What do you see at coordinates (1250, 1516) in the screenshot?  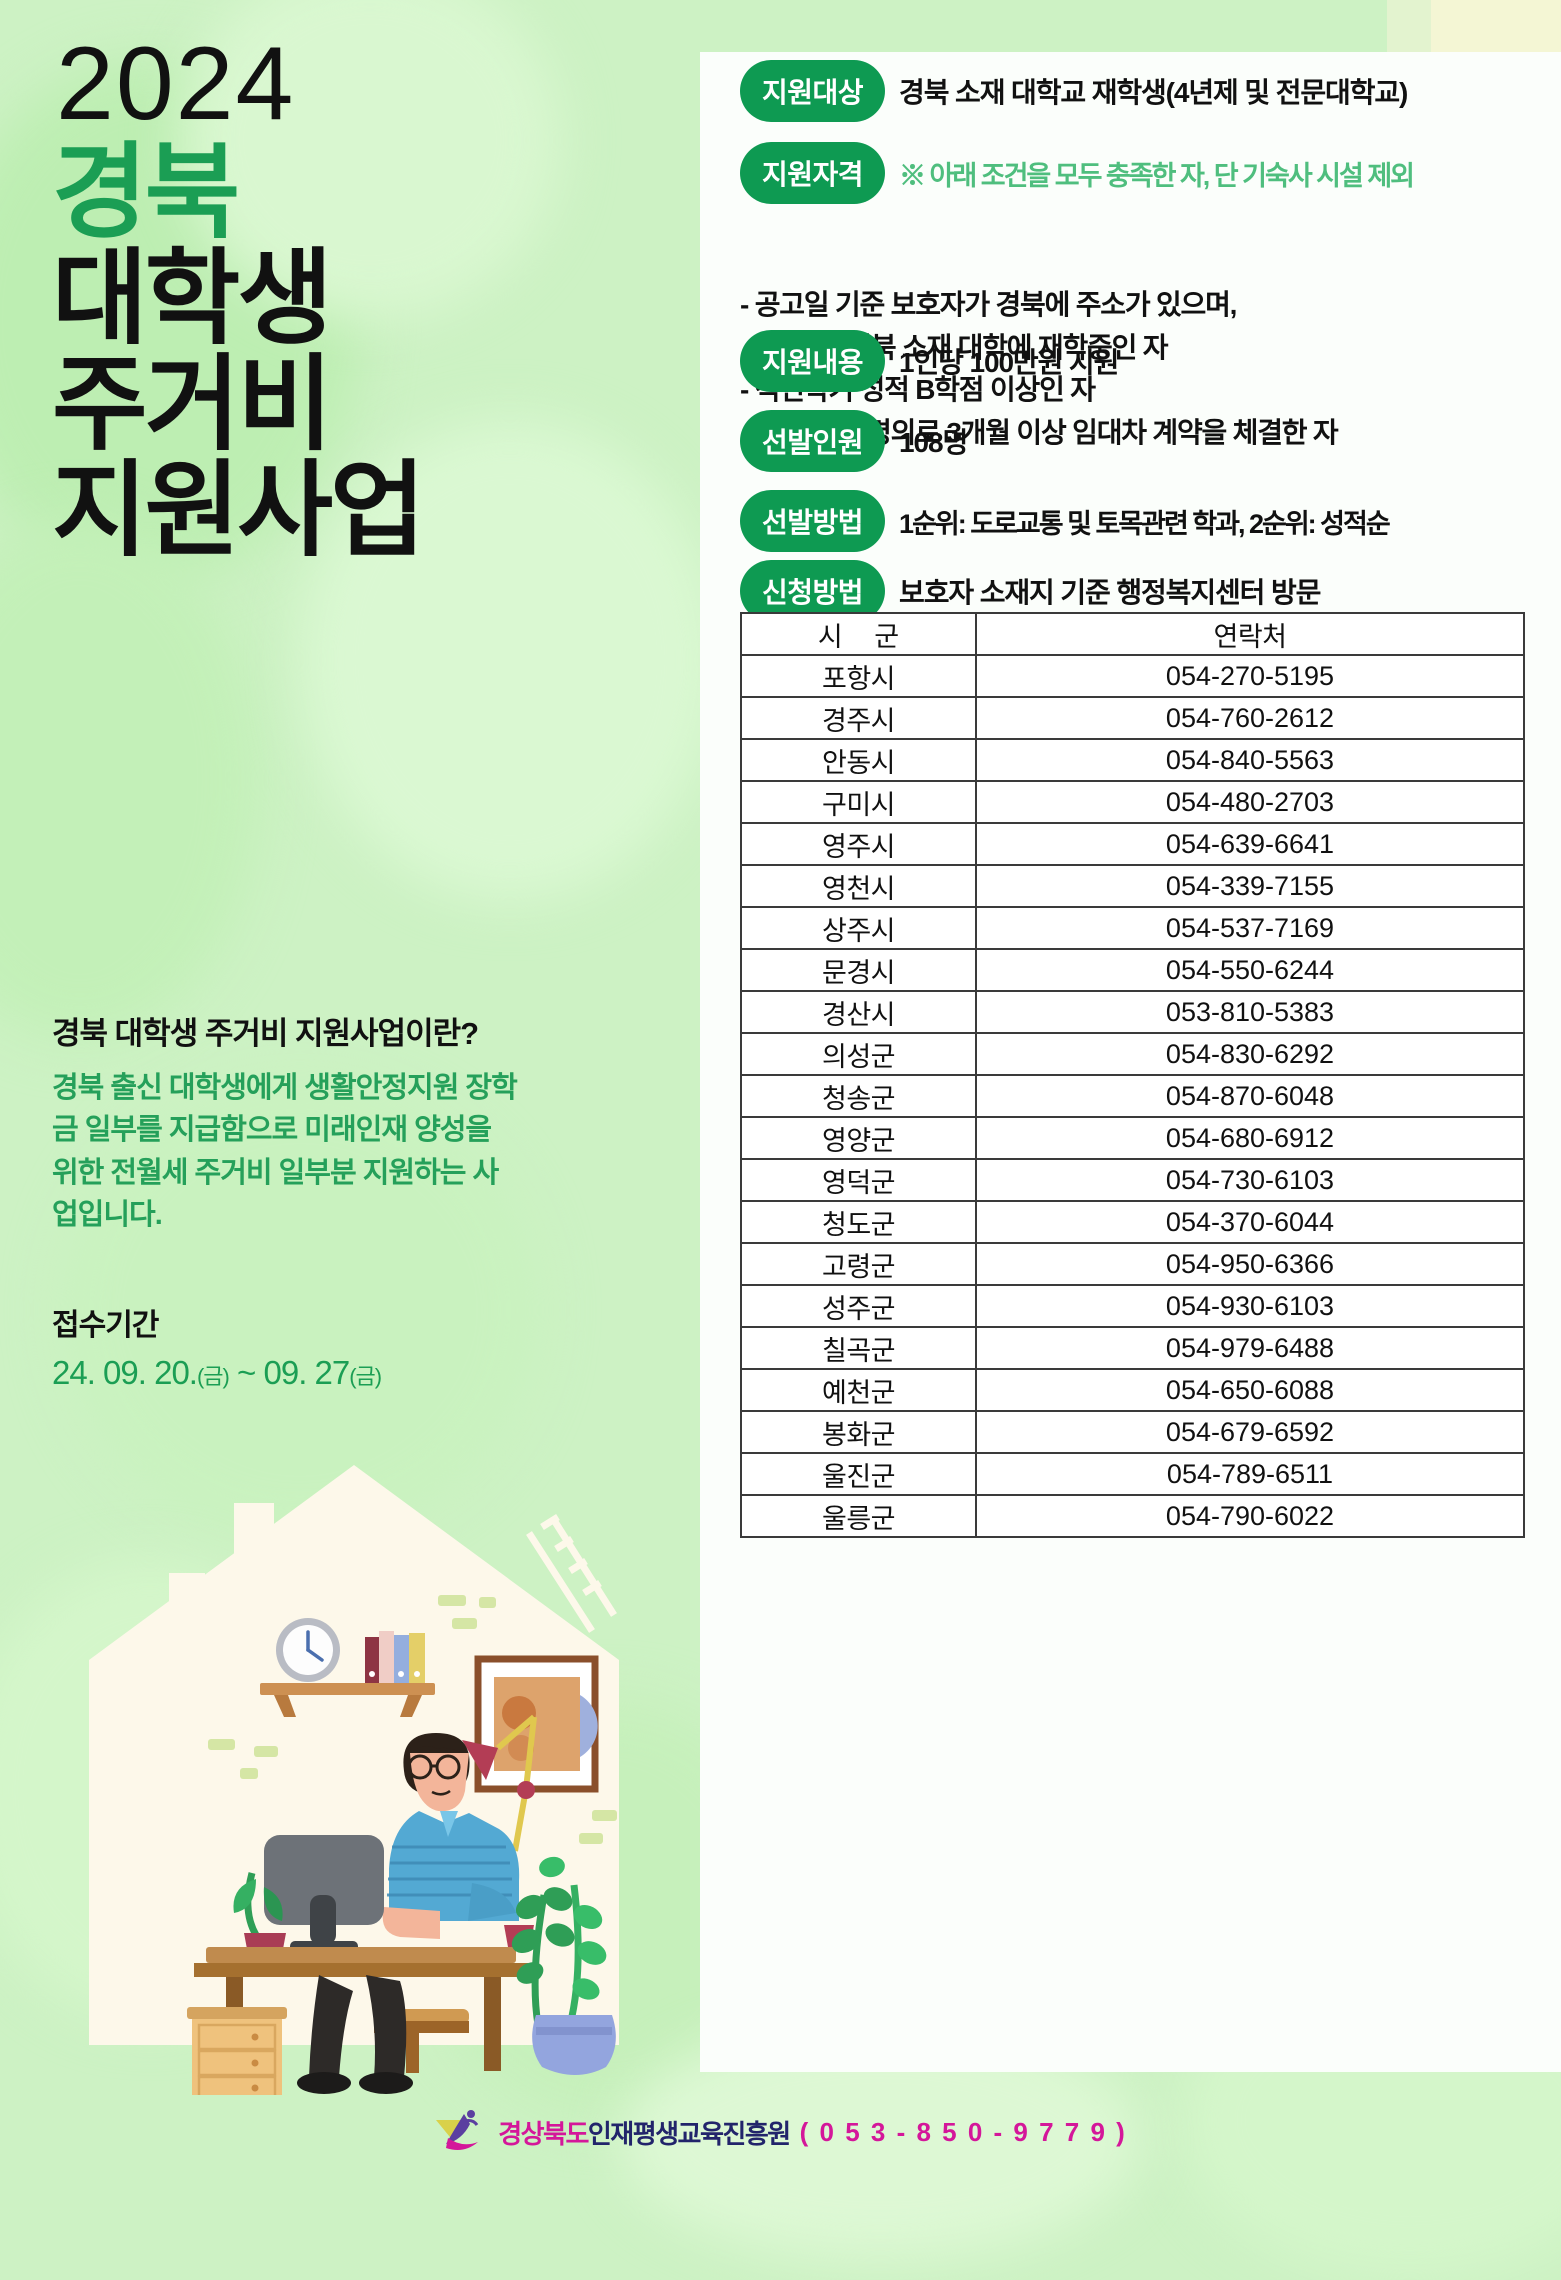 I see `cell-contact: 054-790-6022` at bounding box center [1250, 1516].